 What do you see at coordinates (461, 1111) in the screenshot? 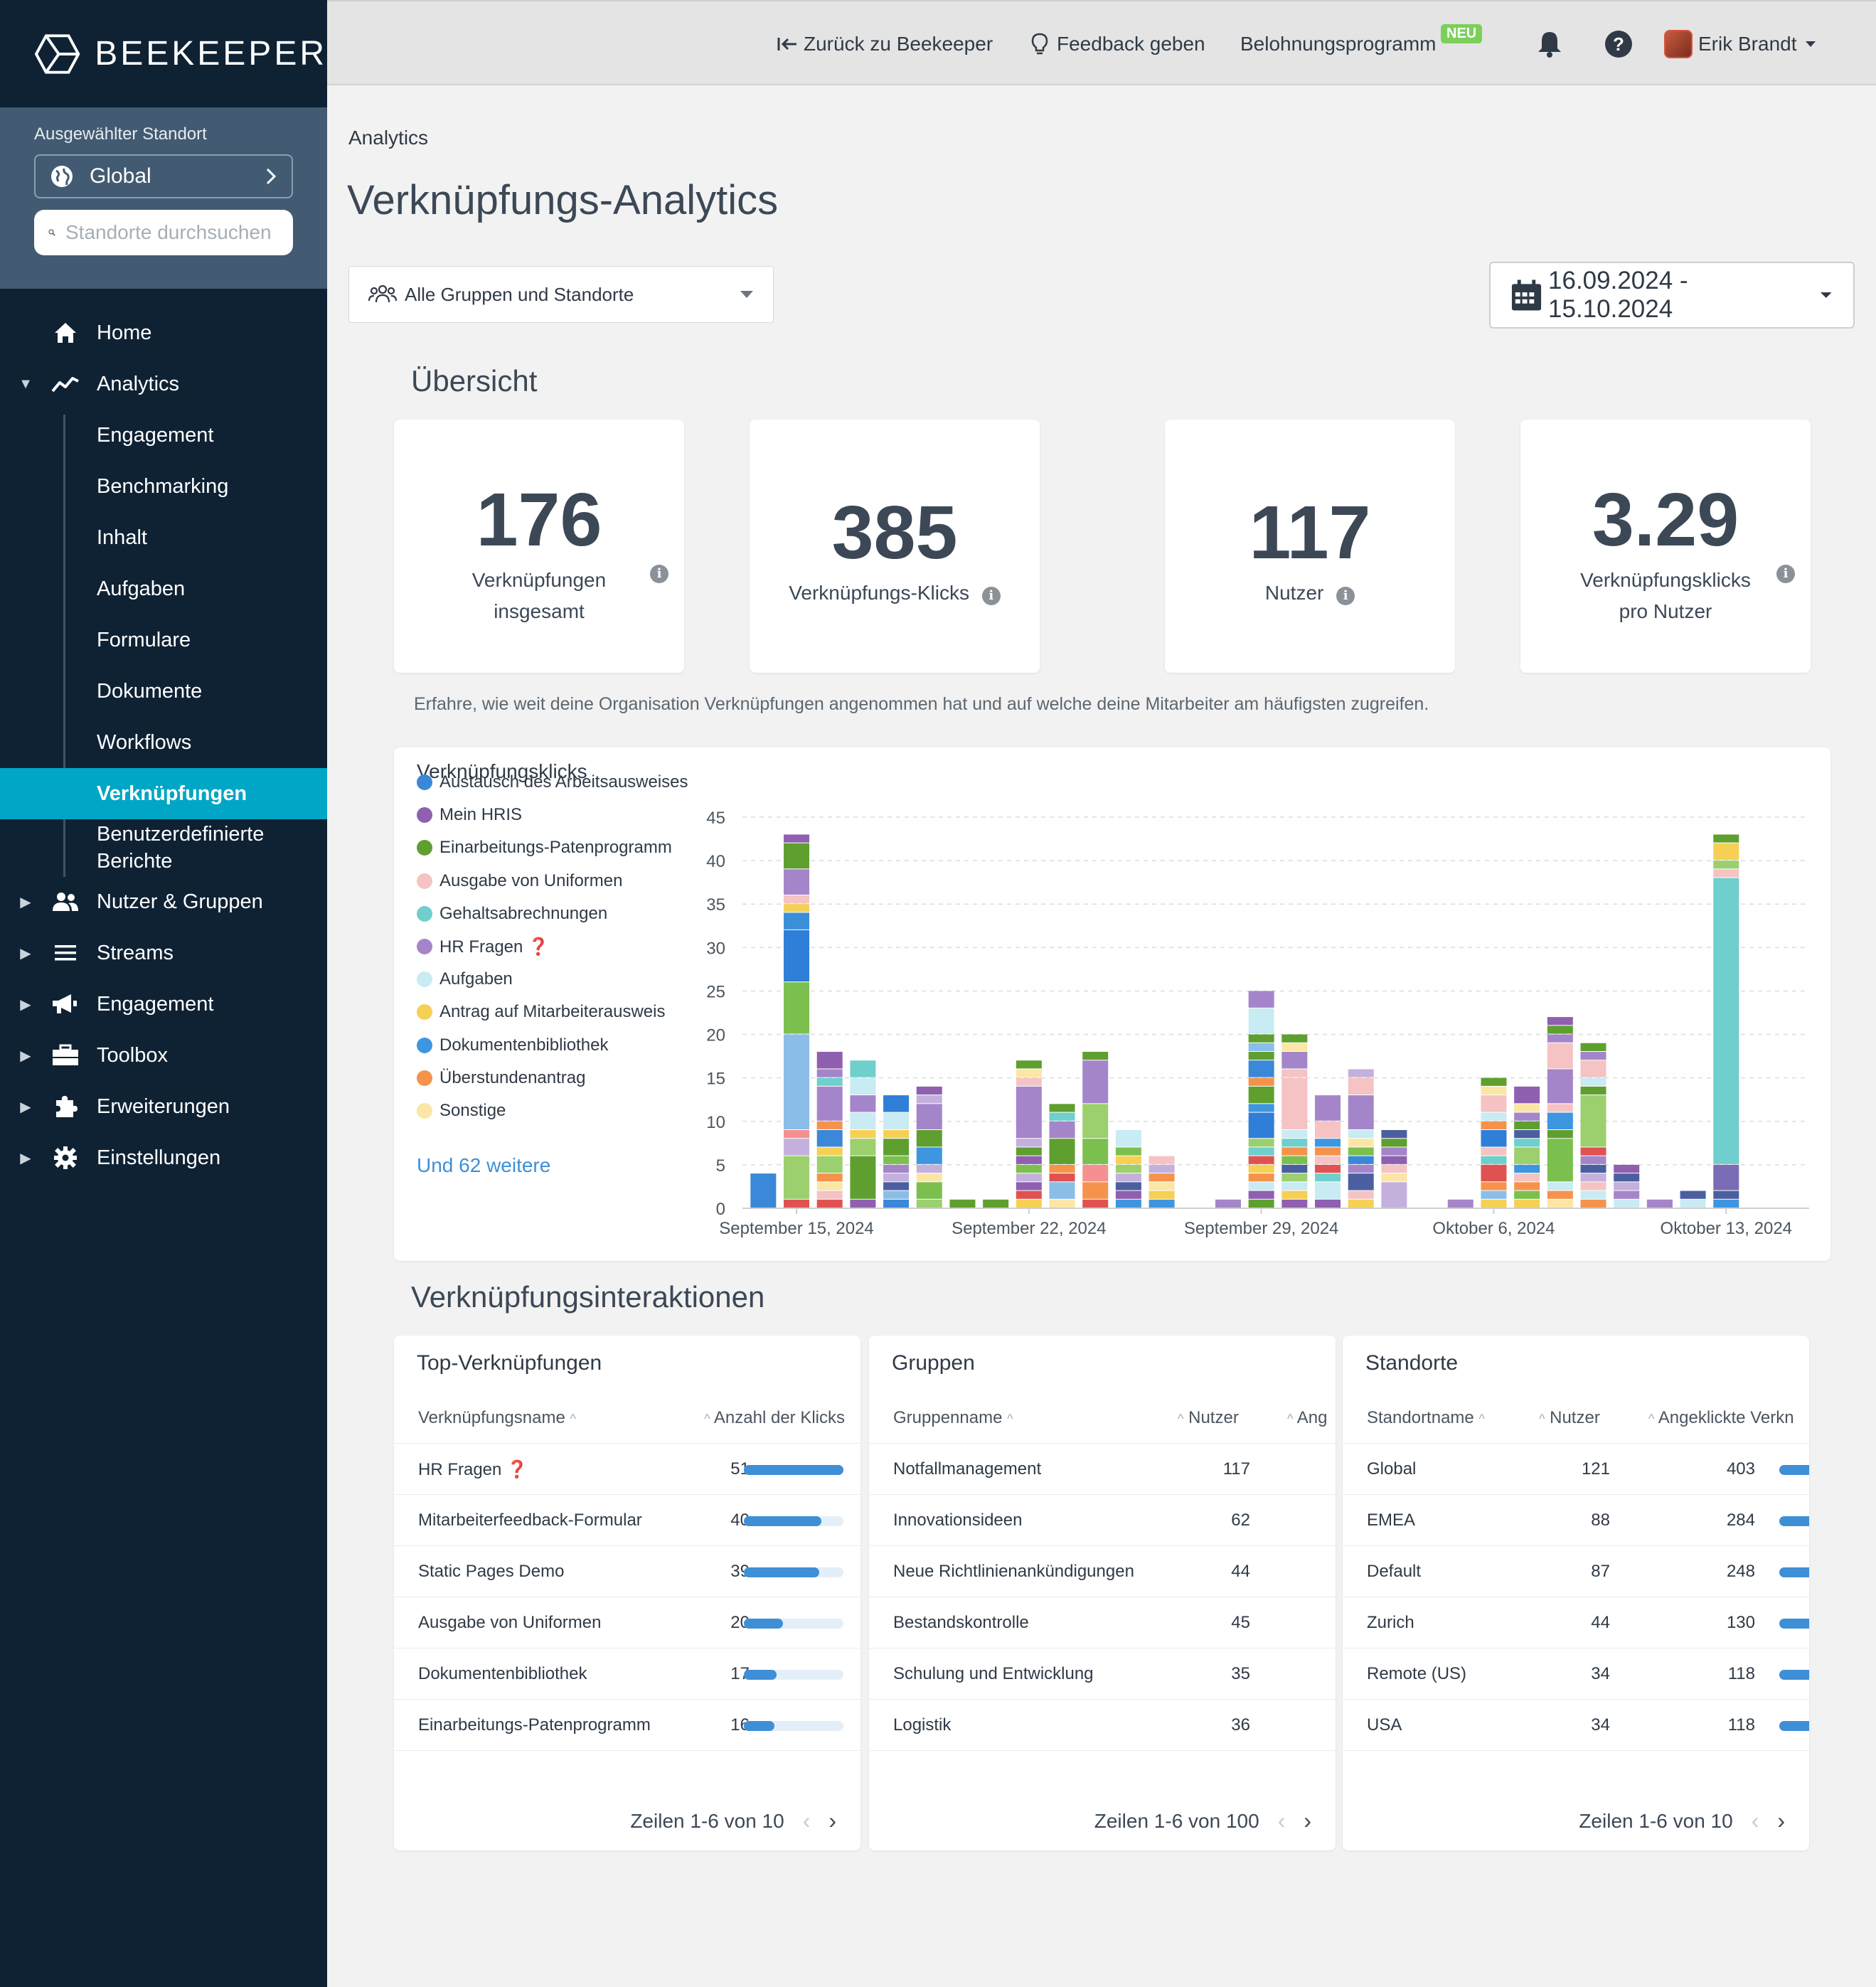
I see `legend-item: Sonstige` at bounding box center [461, 1111].